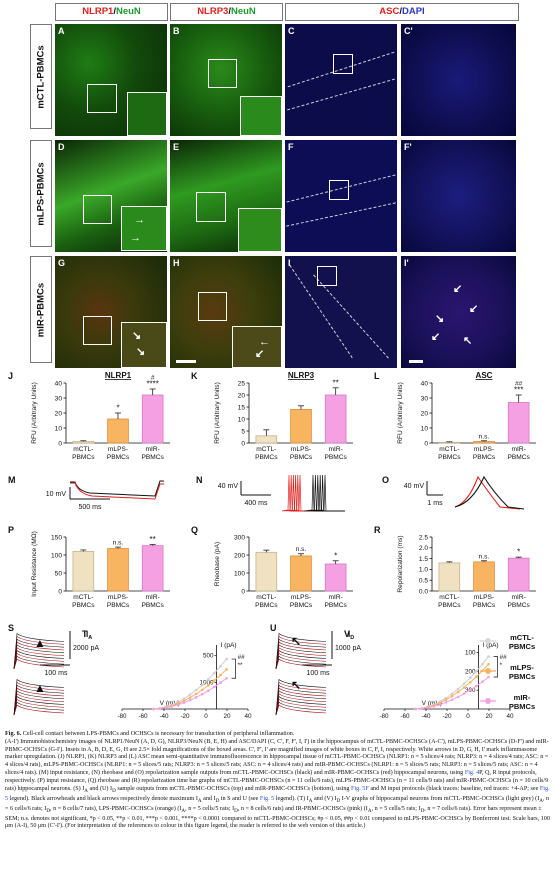  I want to click on significance-label: n.s., so click(484, 556).